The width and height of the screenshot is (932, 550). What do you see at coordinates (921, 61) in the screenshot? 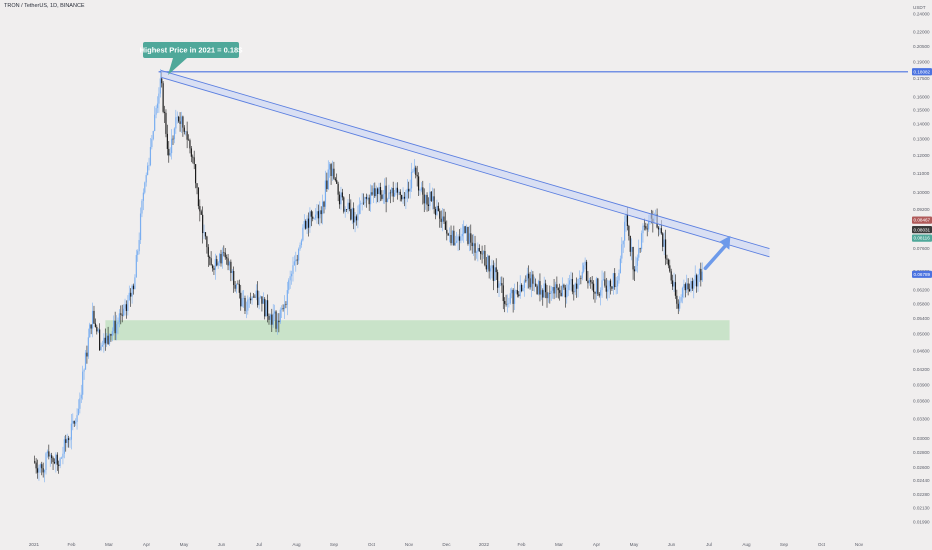
I see `price-tick-label: 0.19000` at bounding box center [921, 61].